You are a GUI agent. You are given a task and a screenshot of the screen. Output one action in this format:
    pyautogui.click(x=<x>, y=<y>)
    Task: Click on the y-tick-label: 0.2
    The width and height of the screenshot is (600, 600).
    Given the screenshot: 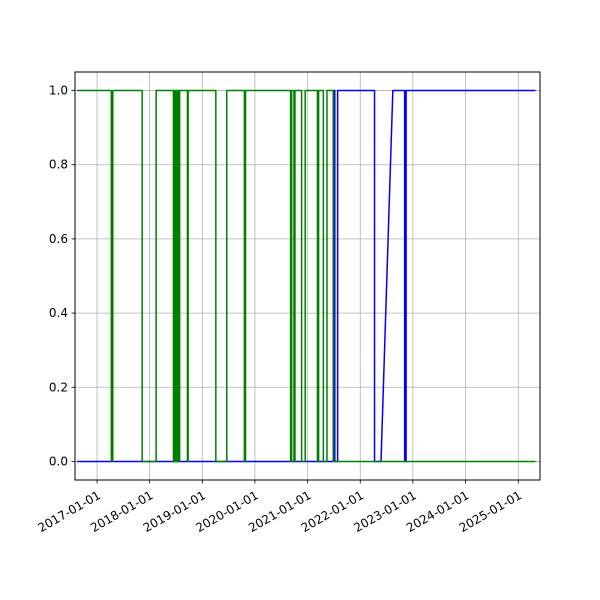 What is the action you would take?
    pyautogui.click(x=58, y=387)
    